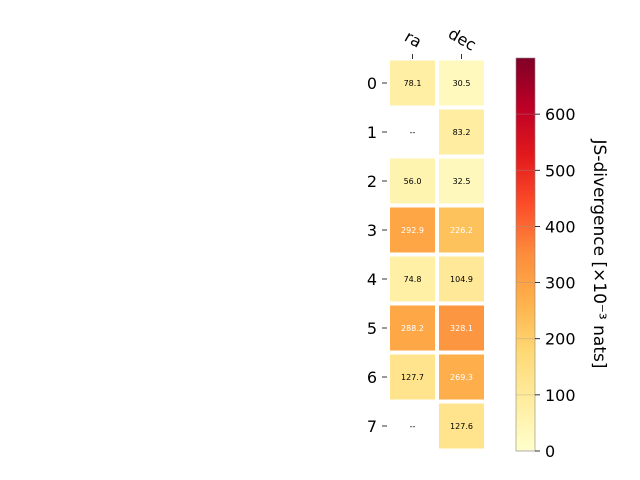 The image size is (640, 480). Describe the element at coordinates (372, 230) in the screenshot. I see `row-label: 3` at that location.